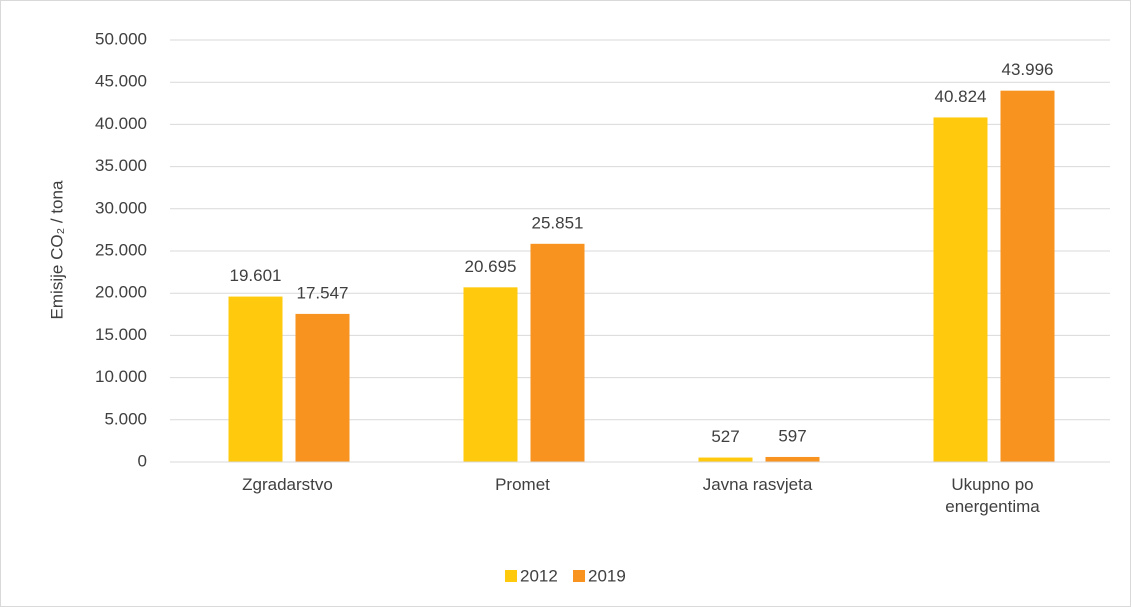 The image size is (1131, 607). What do you see at coordinates (256, 275) in the screenshot?
I see `data-label: 19.601` at bounding box center [256, 275].